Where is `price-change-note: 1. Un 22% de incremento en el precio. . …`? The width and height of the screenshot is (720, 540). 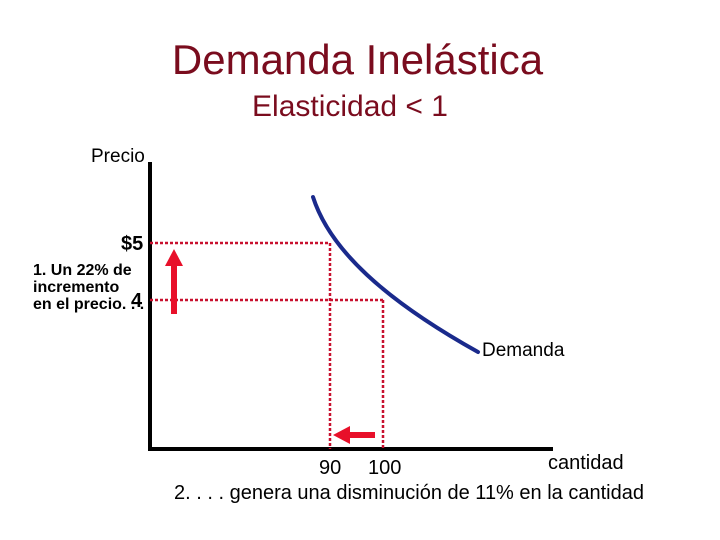
price-change-note: 1. Un 22% de incremento en el precio. . … is located at coordinates (89, 287).